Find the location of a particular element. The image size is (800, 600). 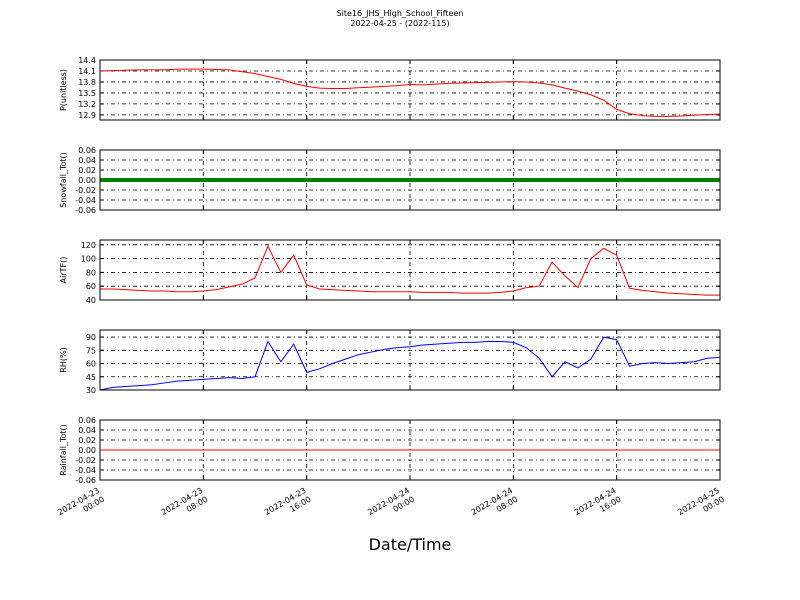

y-tick-label: 30 is located at coordinates (91, 390).